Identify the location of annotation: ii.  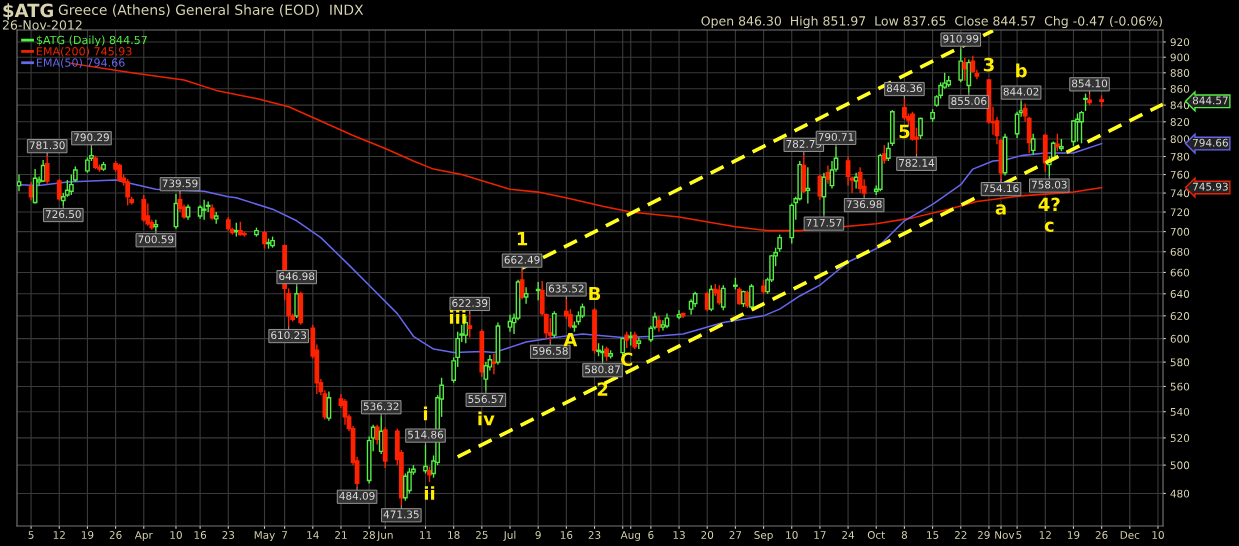
(429, 493).